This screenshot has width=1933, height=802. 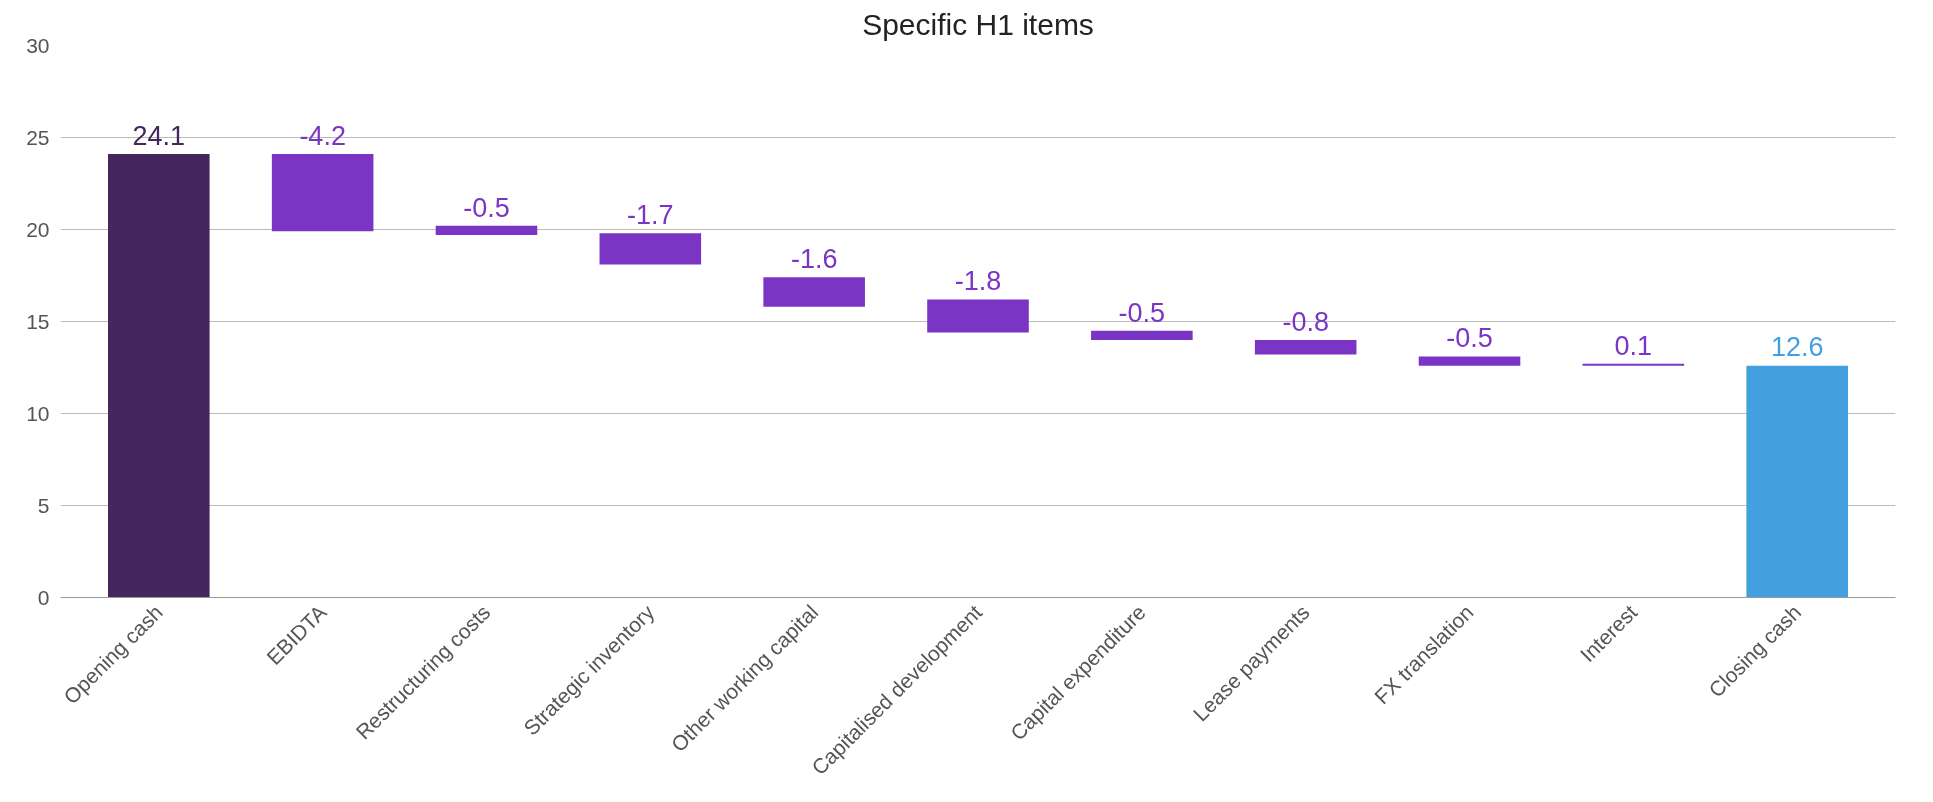 What do you see at coordinates (978, 24) in the screenshot?
I see `text: Specific H1 items` at bounding box center [978, 24].